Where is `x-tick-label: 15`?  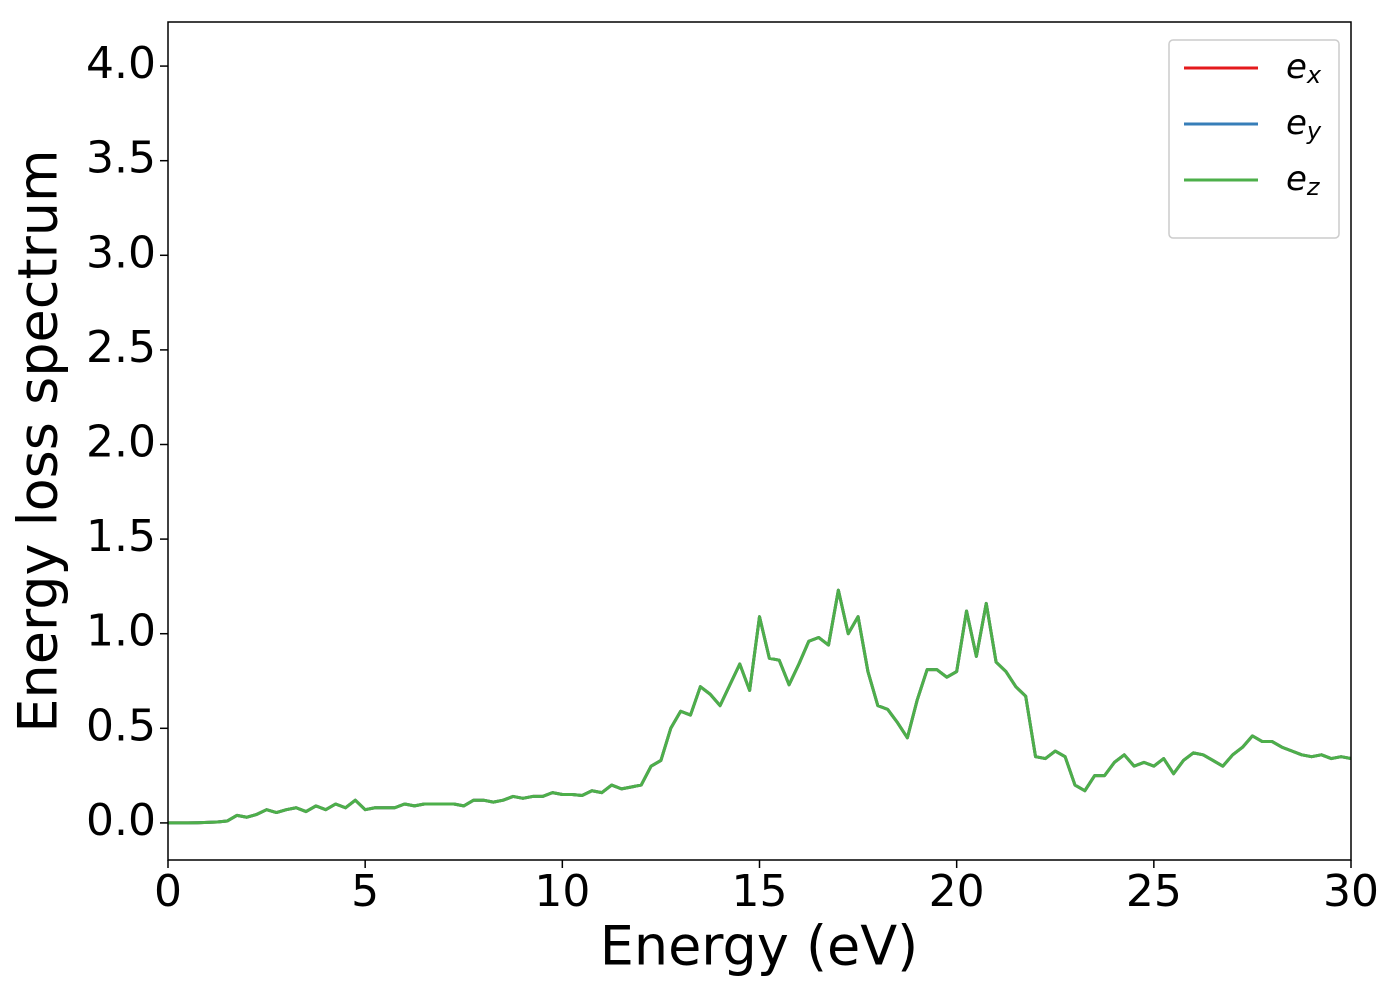 x-tick-label: 15 is located at coordinates (760, 891).